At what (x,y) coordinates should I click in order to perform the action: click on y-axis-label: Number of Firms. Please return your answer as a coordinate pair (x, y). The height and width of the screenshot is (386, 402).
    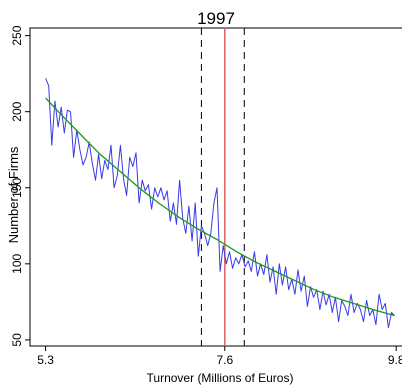
    Looking at the image, I should click on (13, 194).